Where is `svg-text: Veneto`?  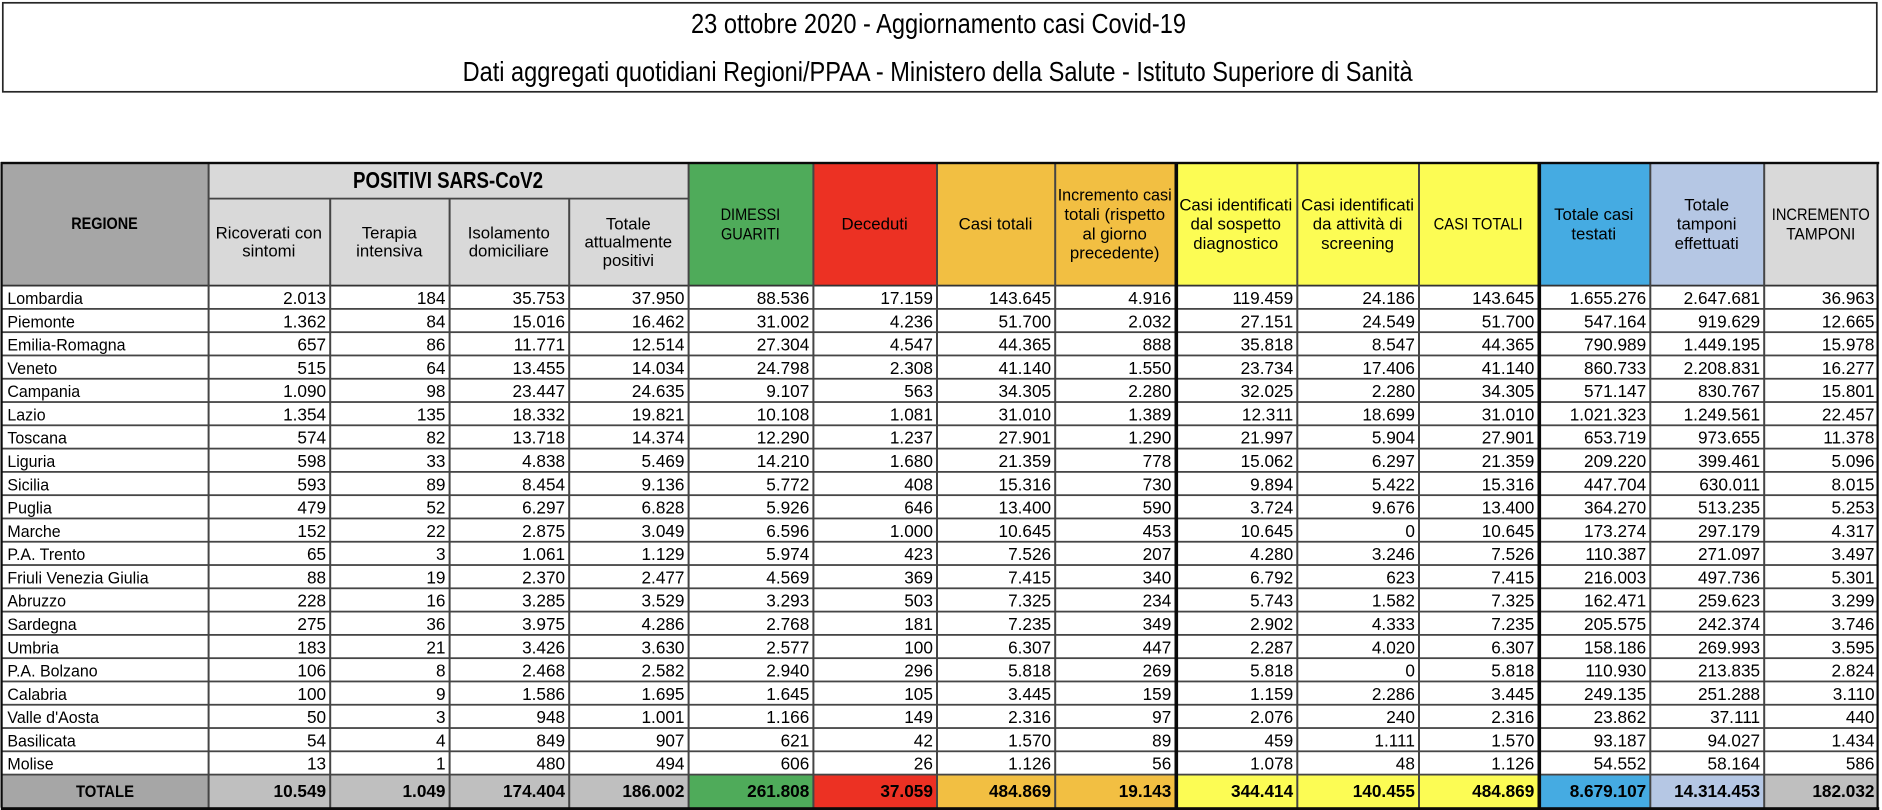 svg-text: Veneto is located at coordinates (32, 368).